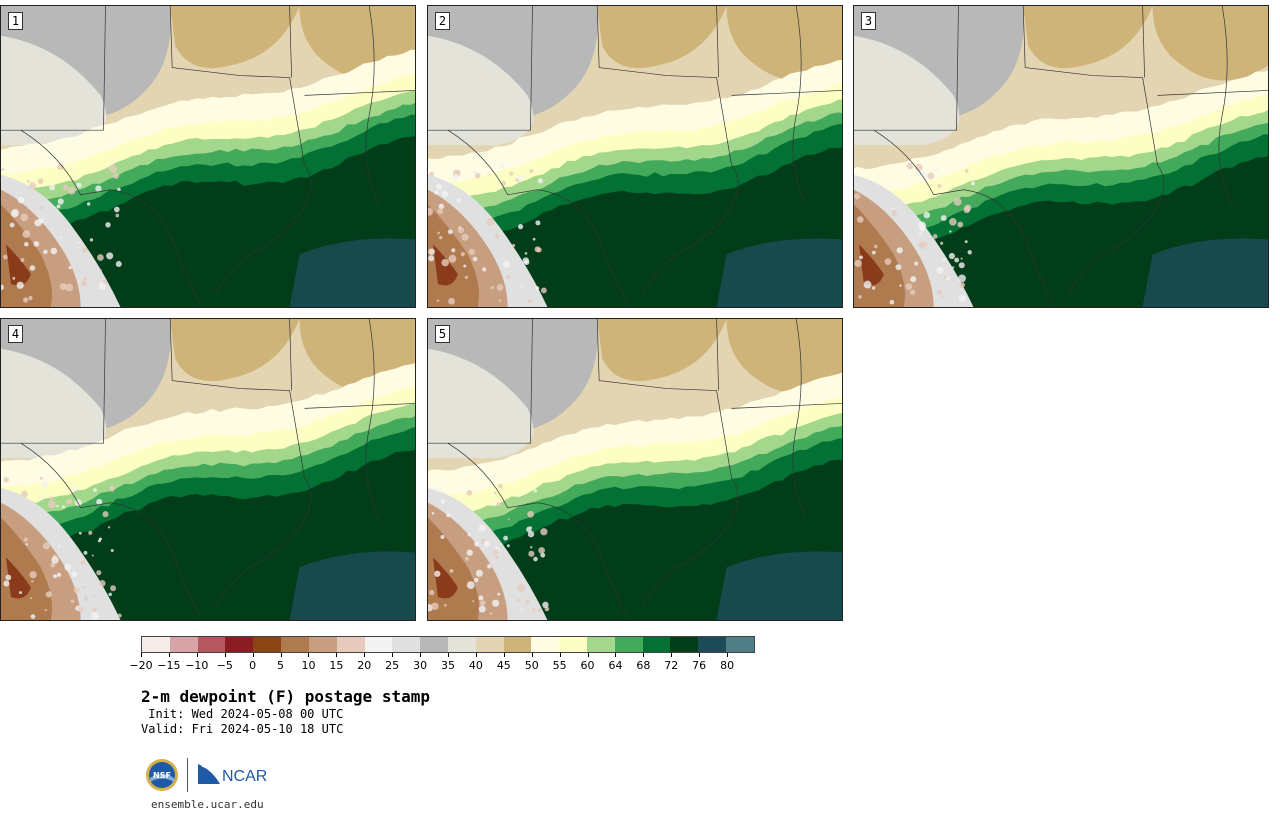 This screenshot has height=815, width=1280. I want to click on colorbar-tick-label: 60, so click(587, 665).